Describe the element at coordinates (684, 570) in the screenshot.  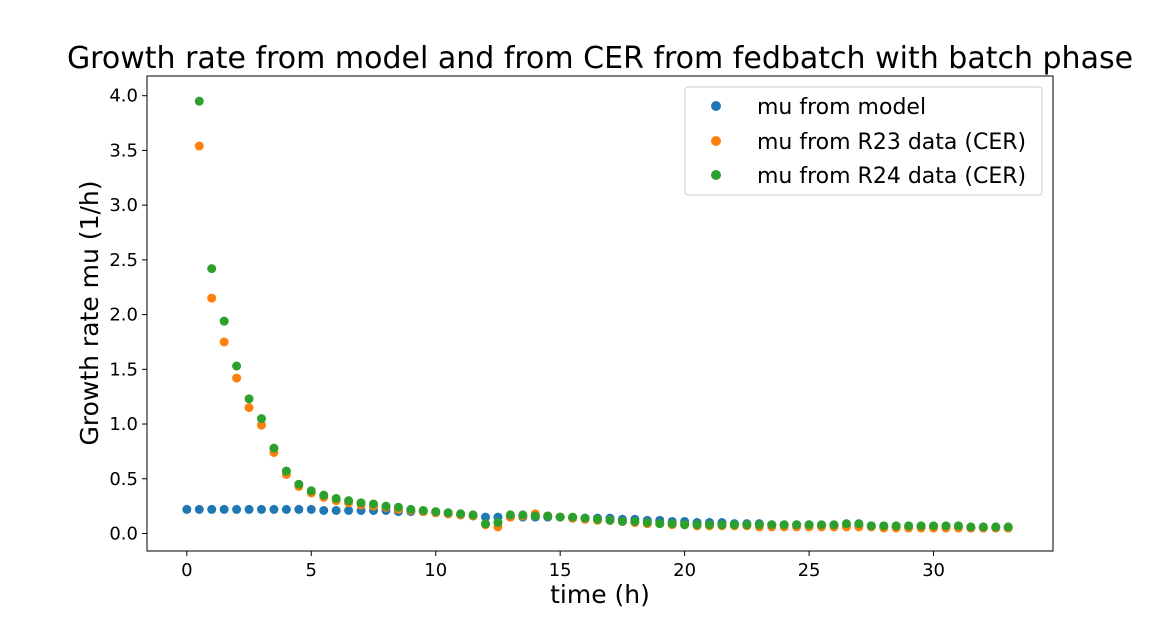
I see `x-tick-label: 20` at that location.